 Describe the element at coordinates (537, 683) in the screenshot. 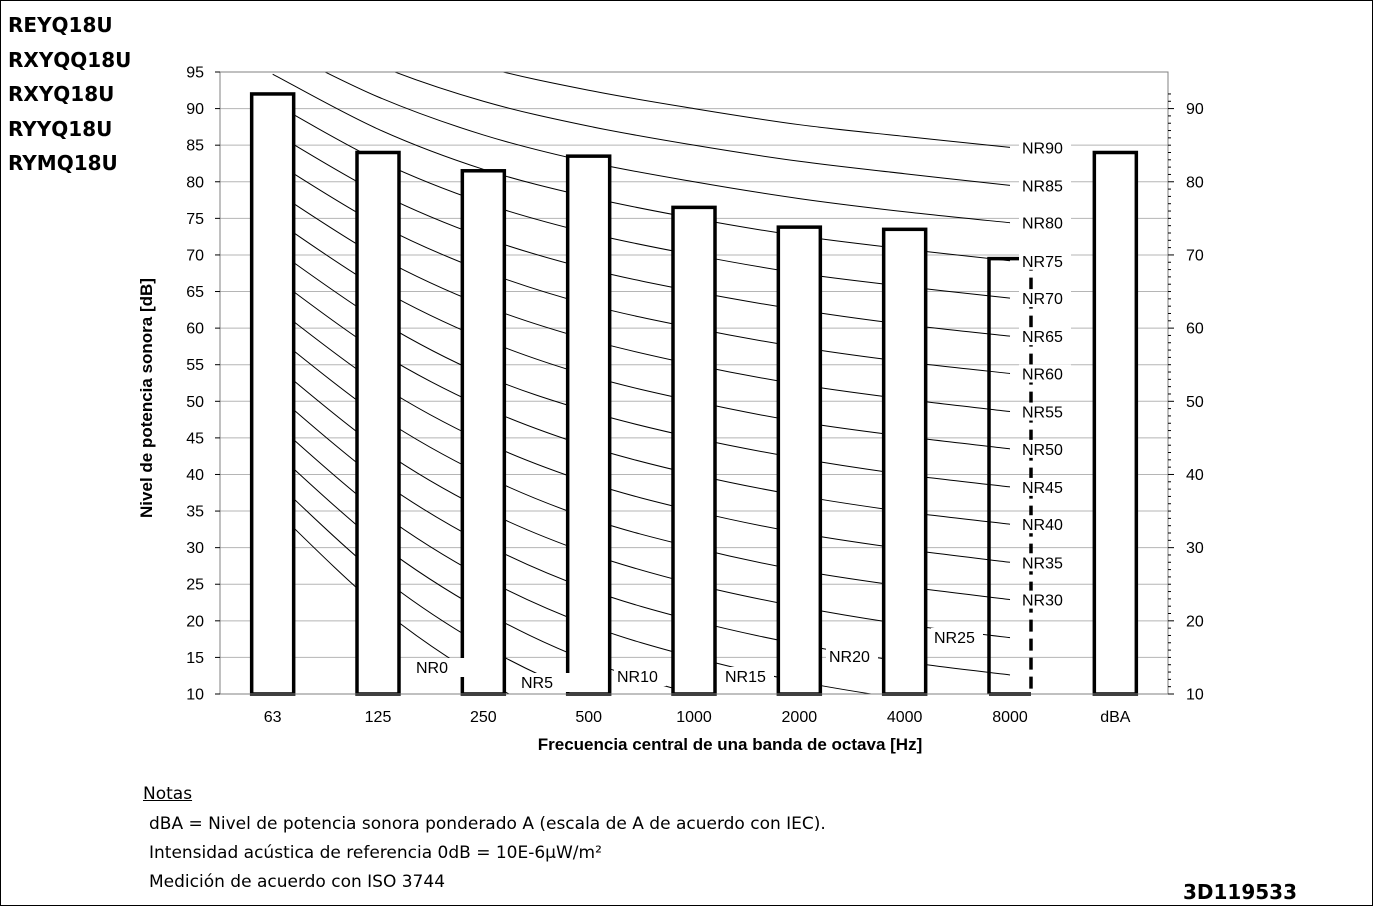

I see `nr-label: NR5` at that location.